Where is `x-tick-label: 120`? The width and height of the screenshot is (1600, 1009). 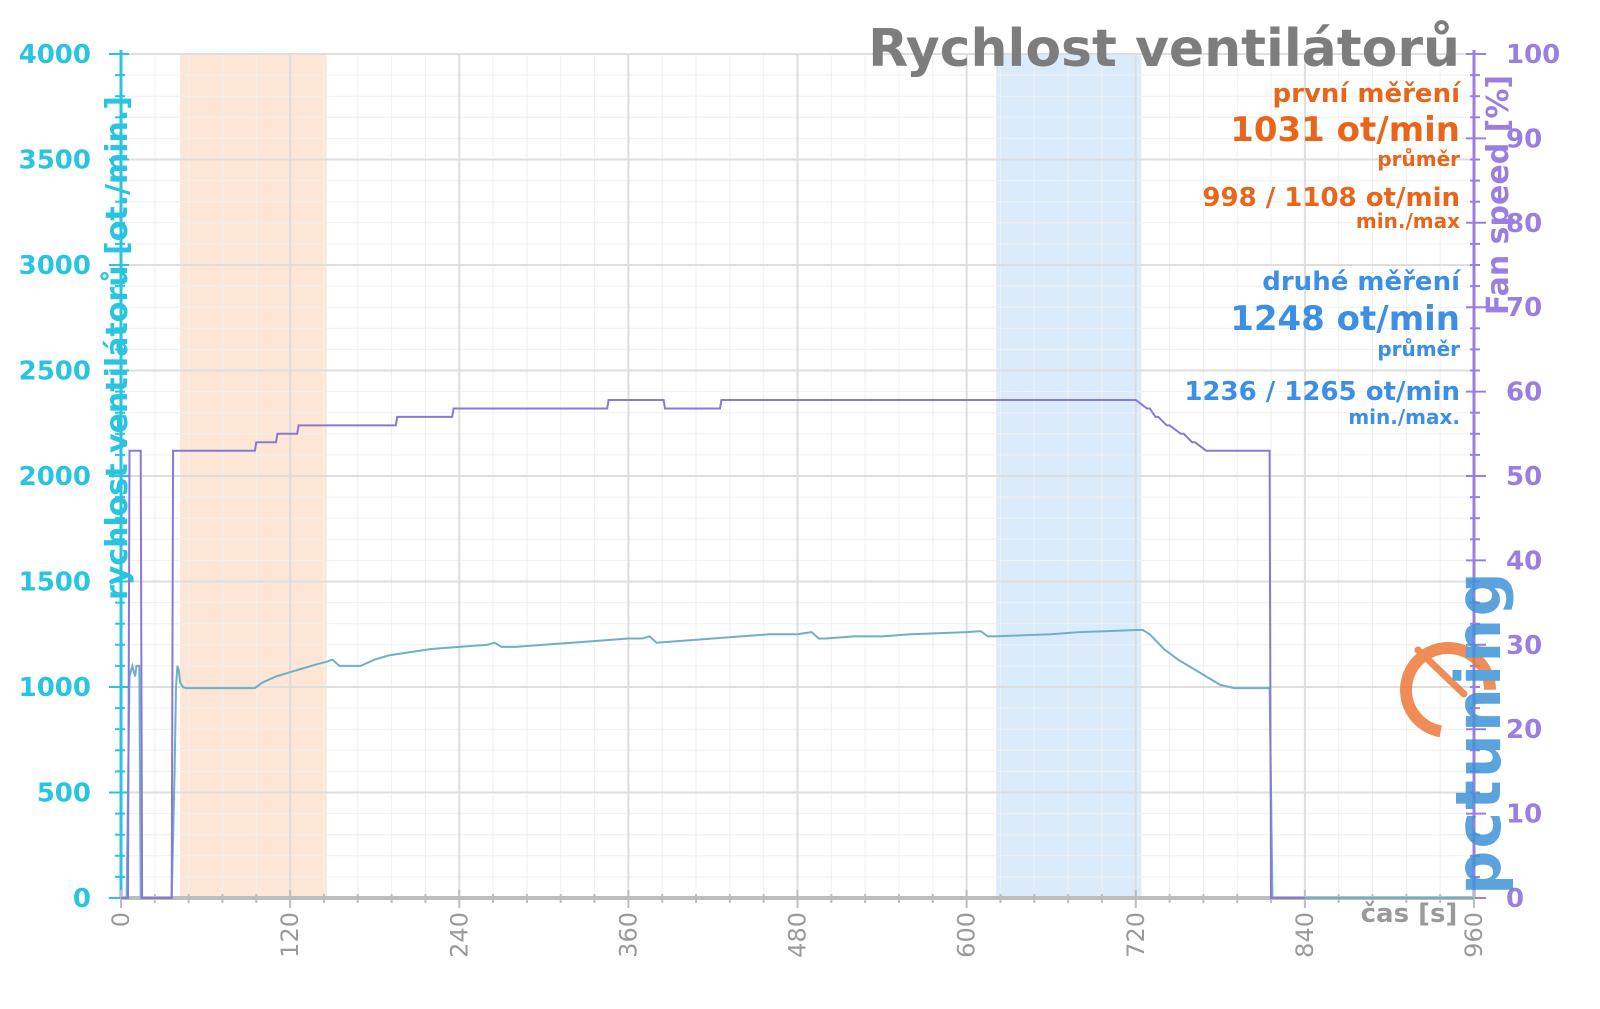
x-tick-label: 120 is located at coordinates (290, 935).